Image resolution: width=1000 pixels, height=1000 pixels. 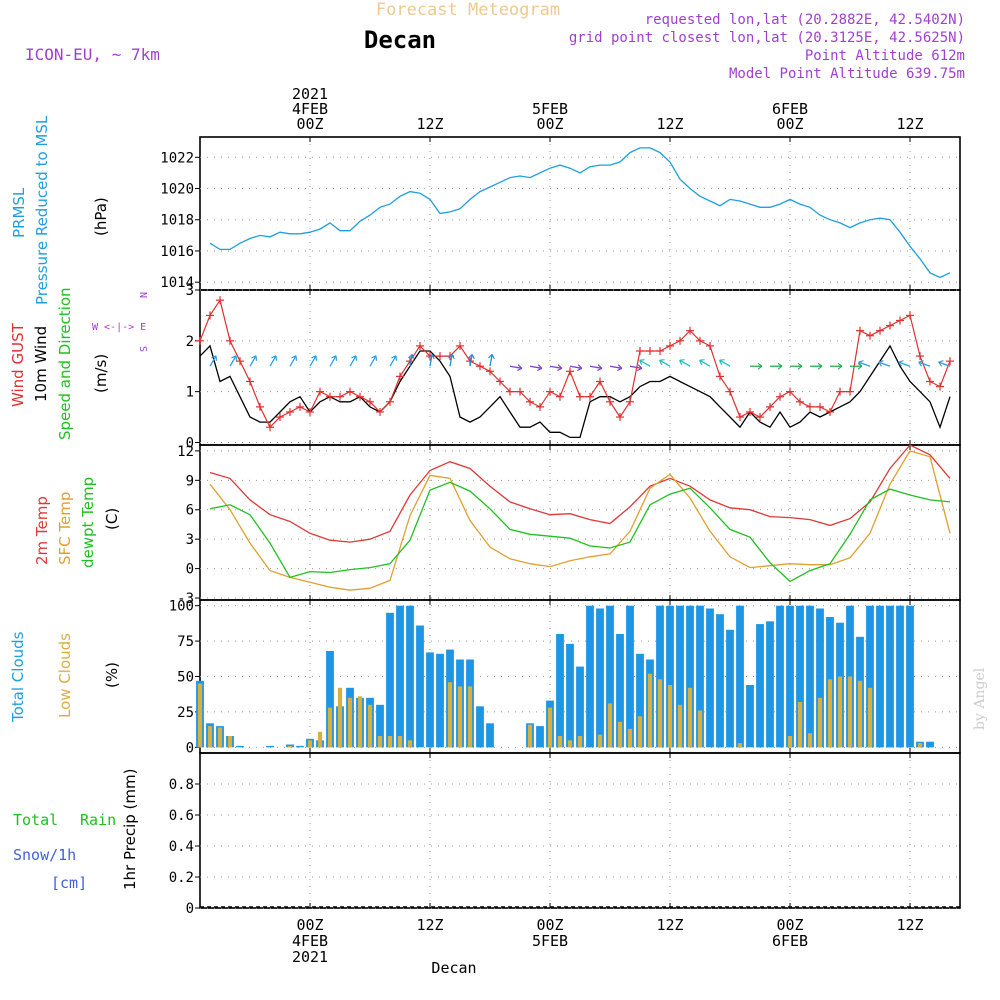 What do you see at coordinates (909, 925) in the screenshot?
I see `time-label-bottom: 12Z` at bounding box center [909, 925].